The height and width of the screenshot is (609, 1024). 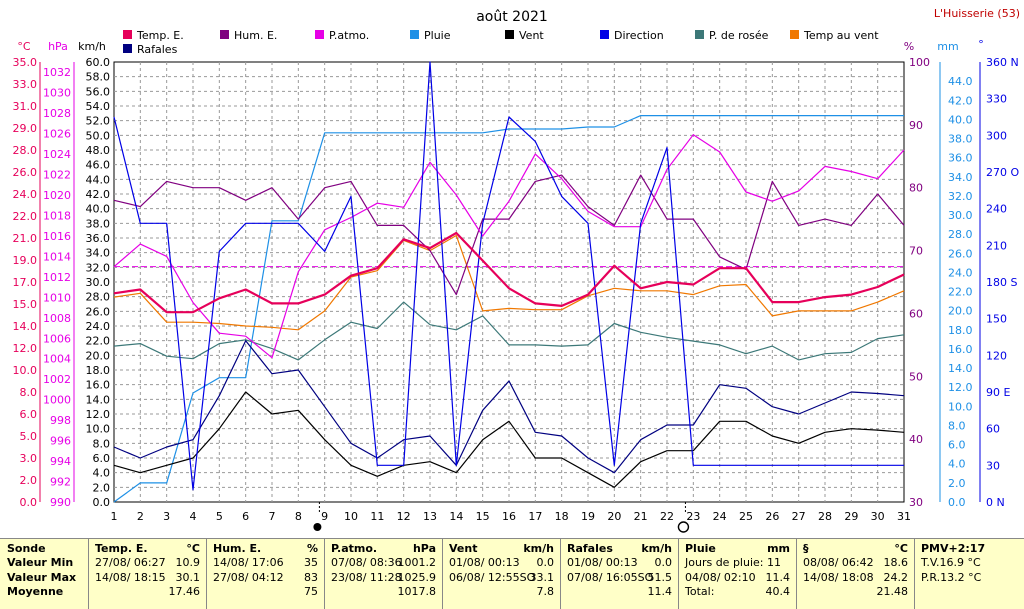 What do you see at coordinates (57, 379) in the screenshot?
I see `tick-pressure: 1002` at bounding box center [57, 379].